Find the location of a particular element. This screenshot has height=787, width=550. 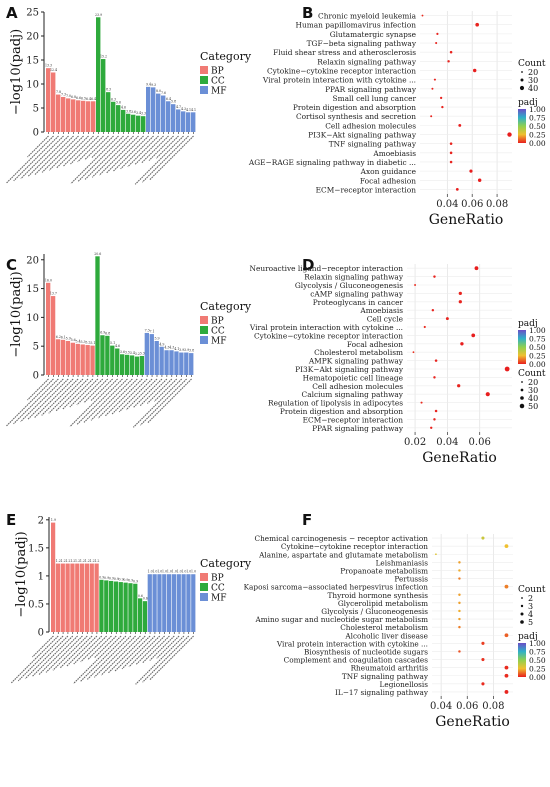

bar-value-label: 6.4 is located at coordinates (93, 99).